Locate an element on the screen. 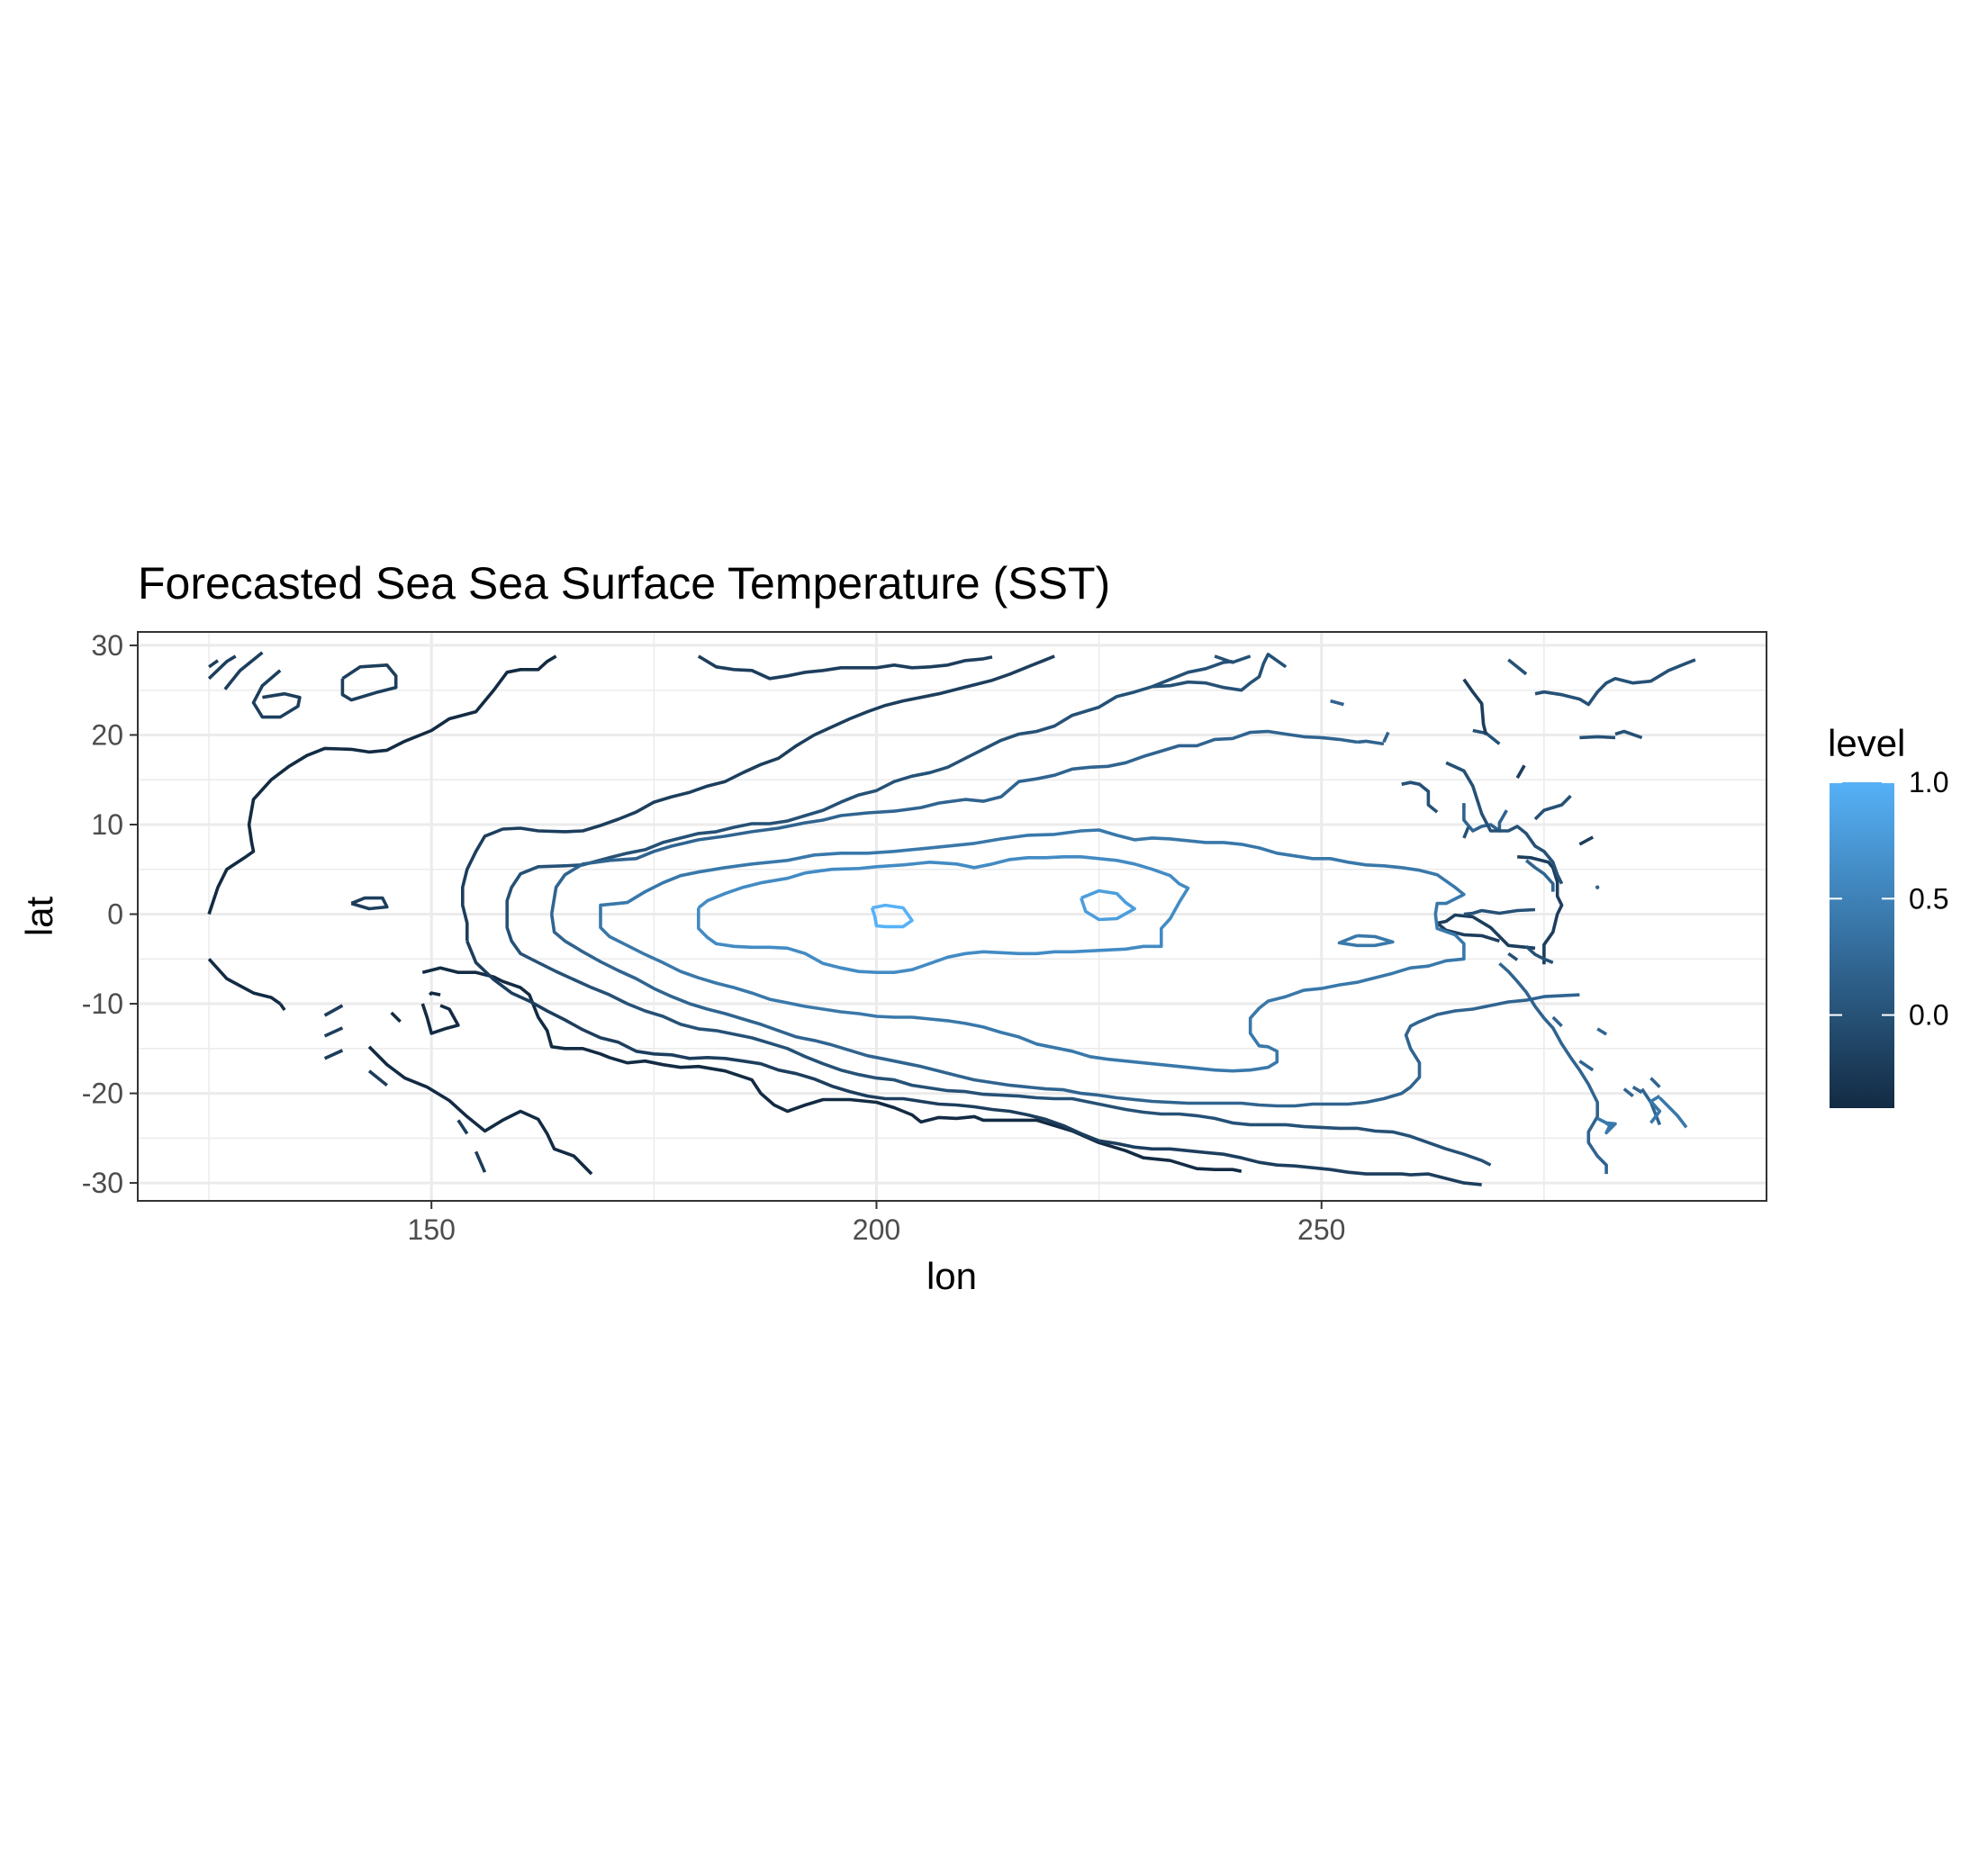 The height and width of the screenshot is (1849, 1988). legend-tick-label: 1.0 is located at coordinates (1928, 782).